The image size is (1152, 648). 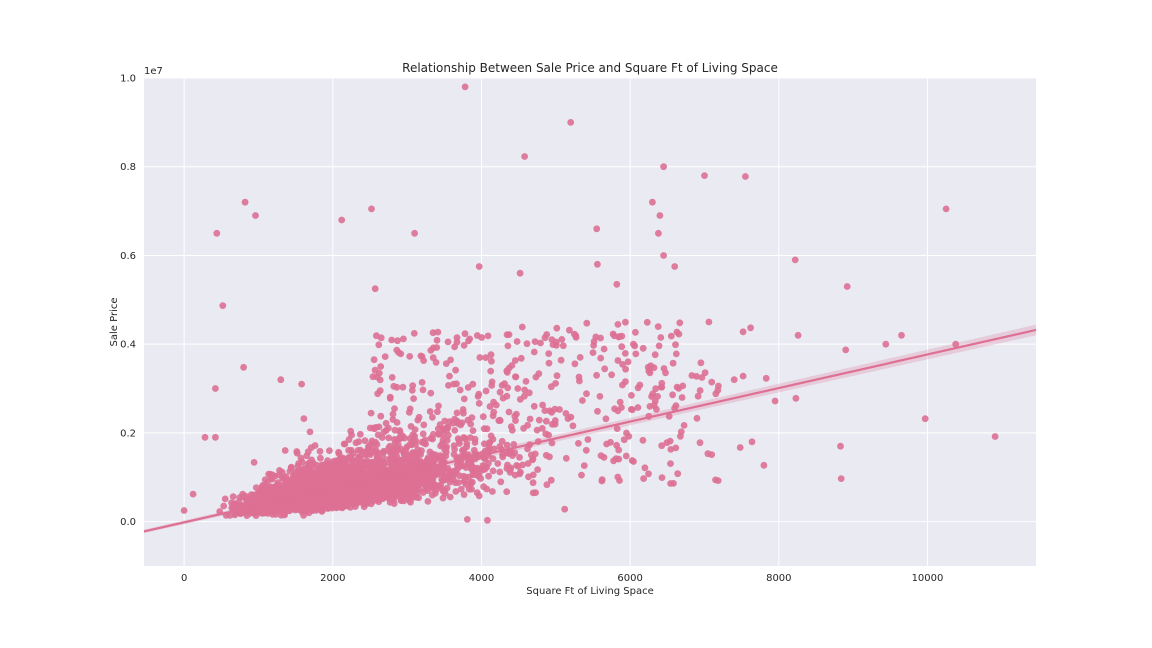 What do you see at coordinates (928, 578) in the screenshot?
I see `x-tick-label: 10000` at bounding box center [928, 578].